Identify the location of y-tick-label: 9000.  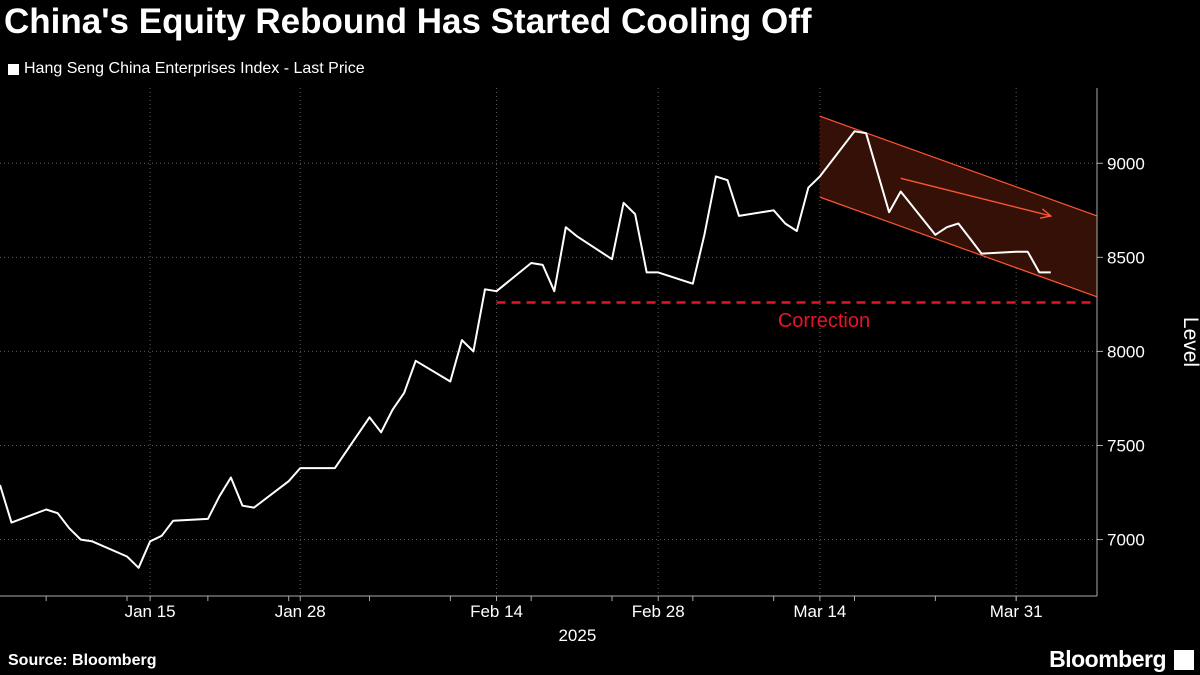
(1126, 163).